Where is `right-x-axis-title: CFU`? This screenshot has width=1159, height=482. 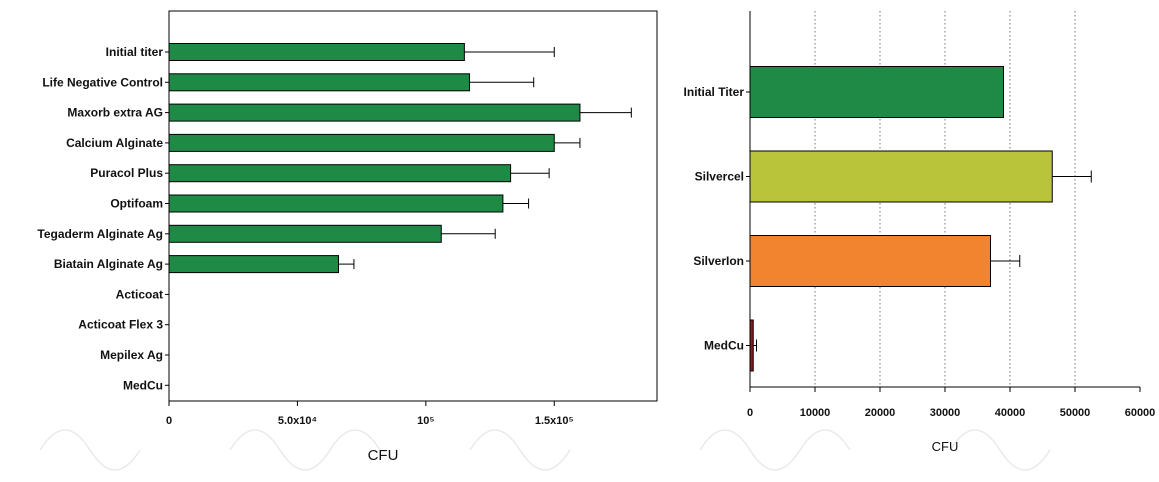
right-x-axis-title: CFU is located at coordinates (945, 446).